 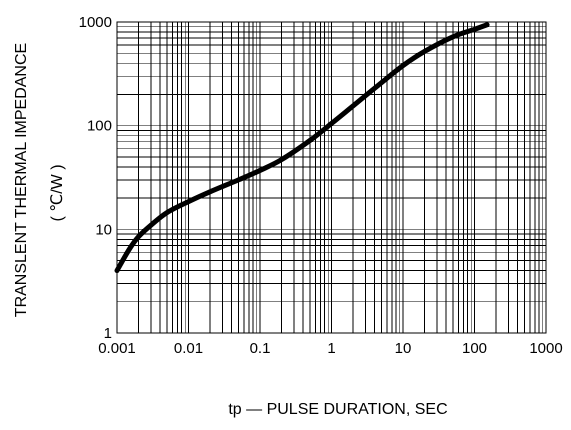 I want to click on x-tick-label: 100, so click(x=474, y=348).